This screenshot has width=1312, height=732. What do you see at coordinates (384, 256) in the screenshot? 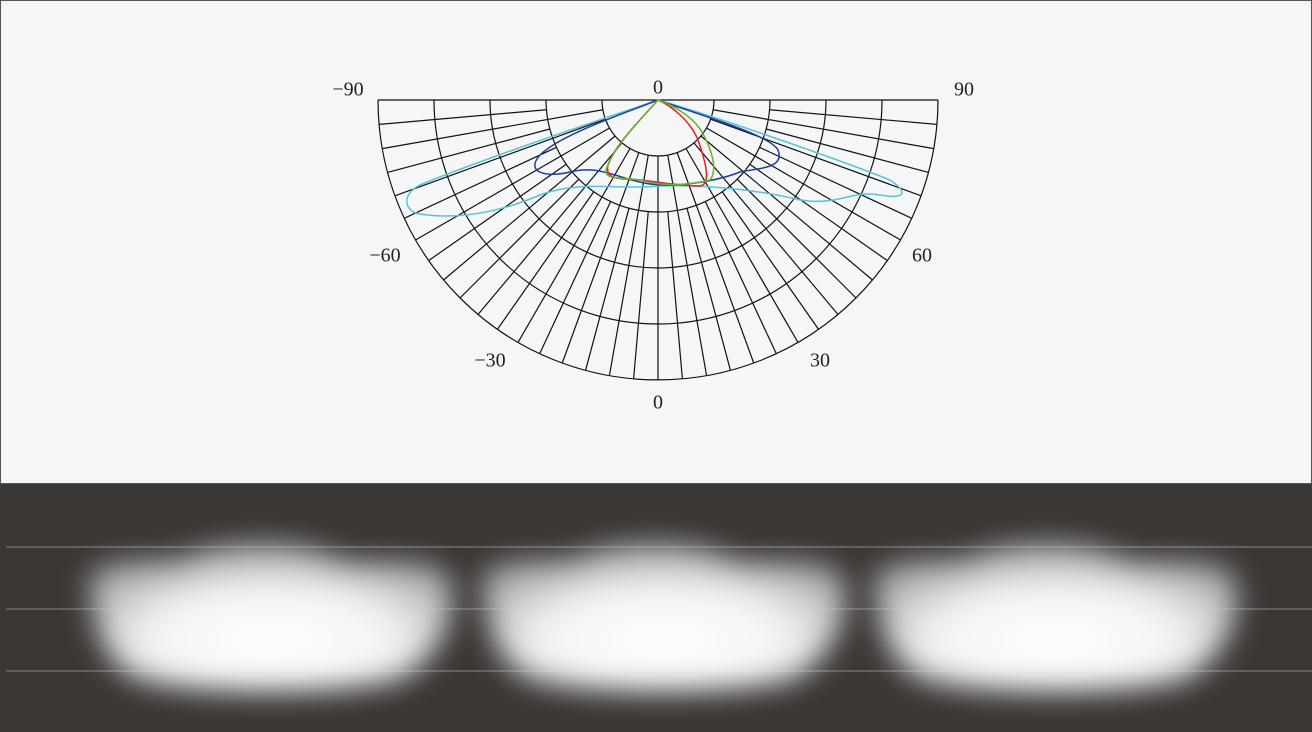
I see `angle-label: −60` at bounding box center [384, 256].